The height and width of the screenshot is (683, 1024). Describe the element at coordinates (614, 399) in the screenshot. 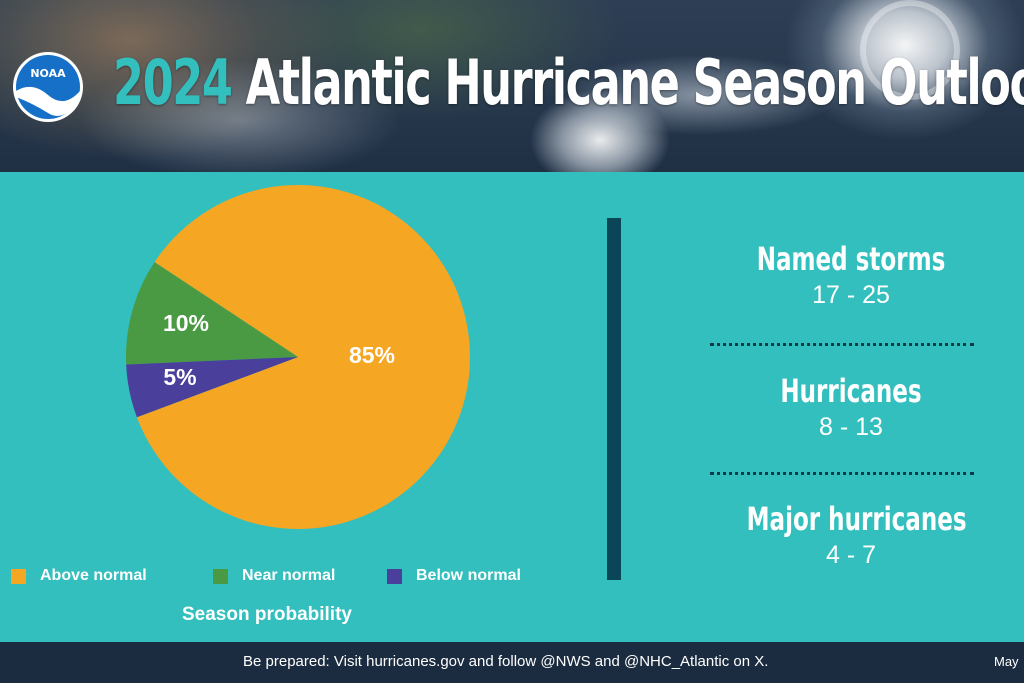

I see `vertical-divider` at that location.